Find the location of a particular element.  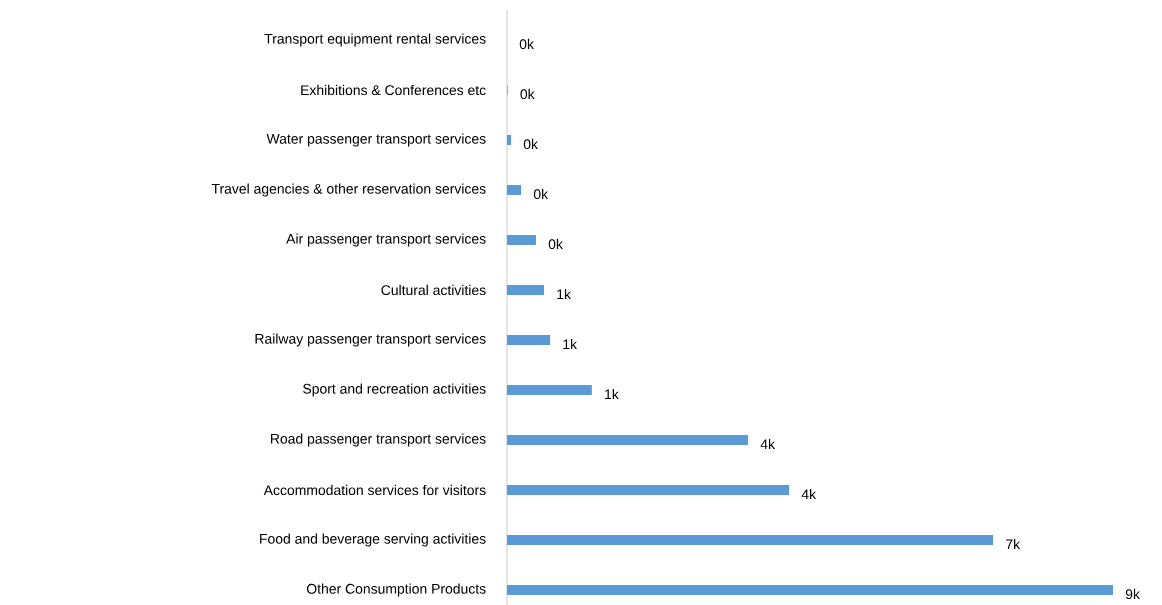

y-tick-label: Travel agencies & other reservation services is located at coordinates (348, 190).